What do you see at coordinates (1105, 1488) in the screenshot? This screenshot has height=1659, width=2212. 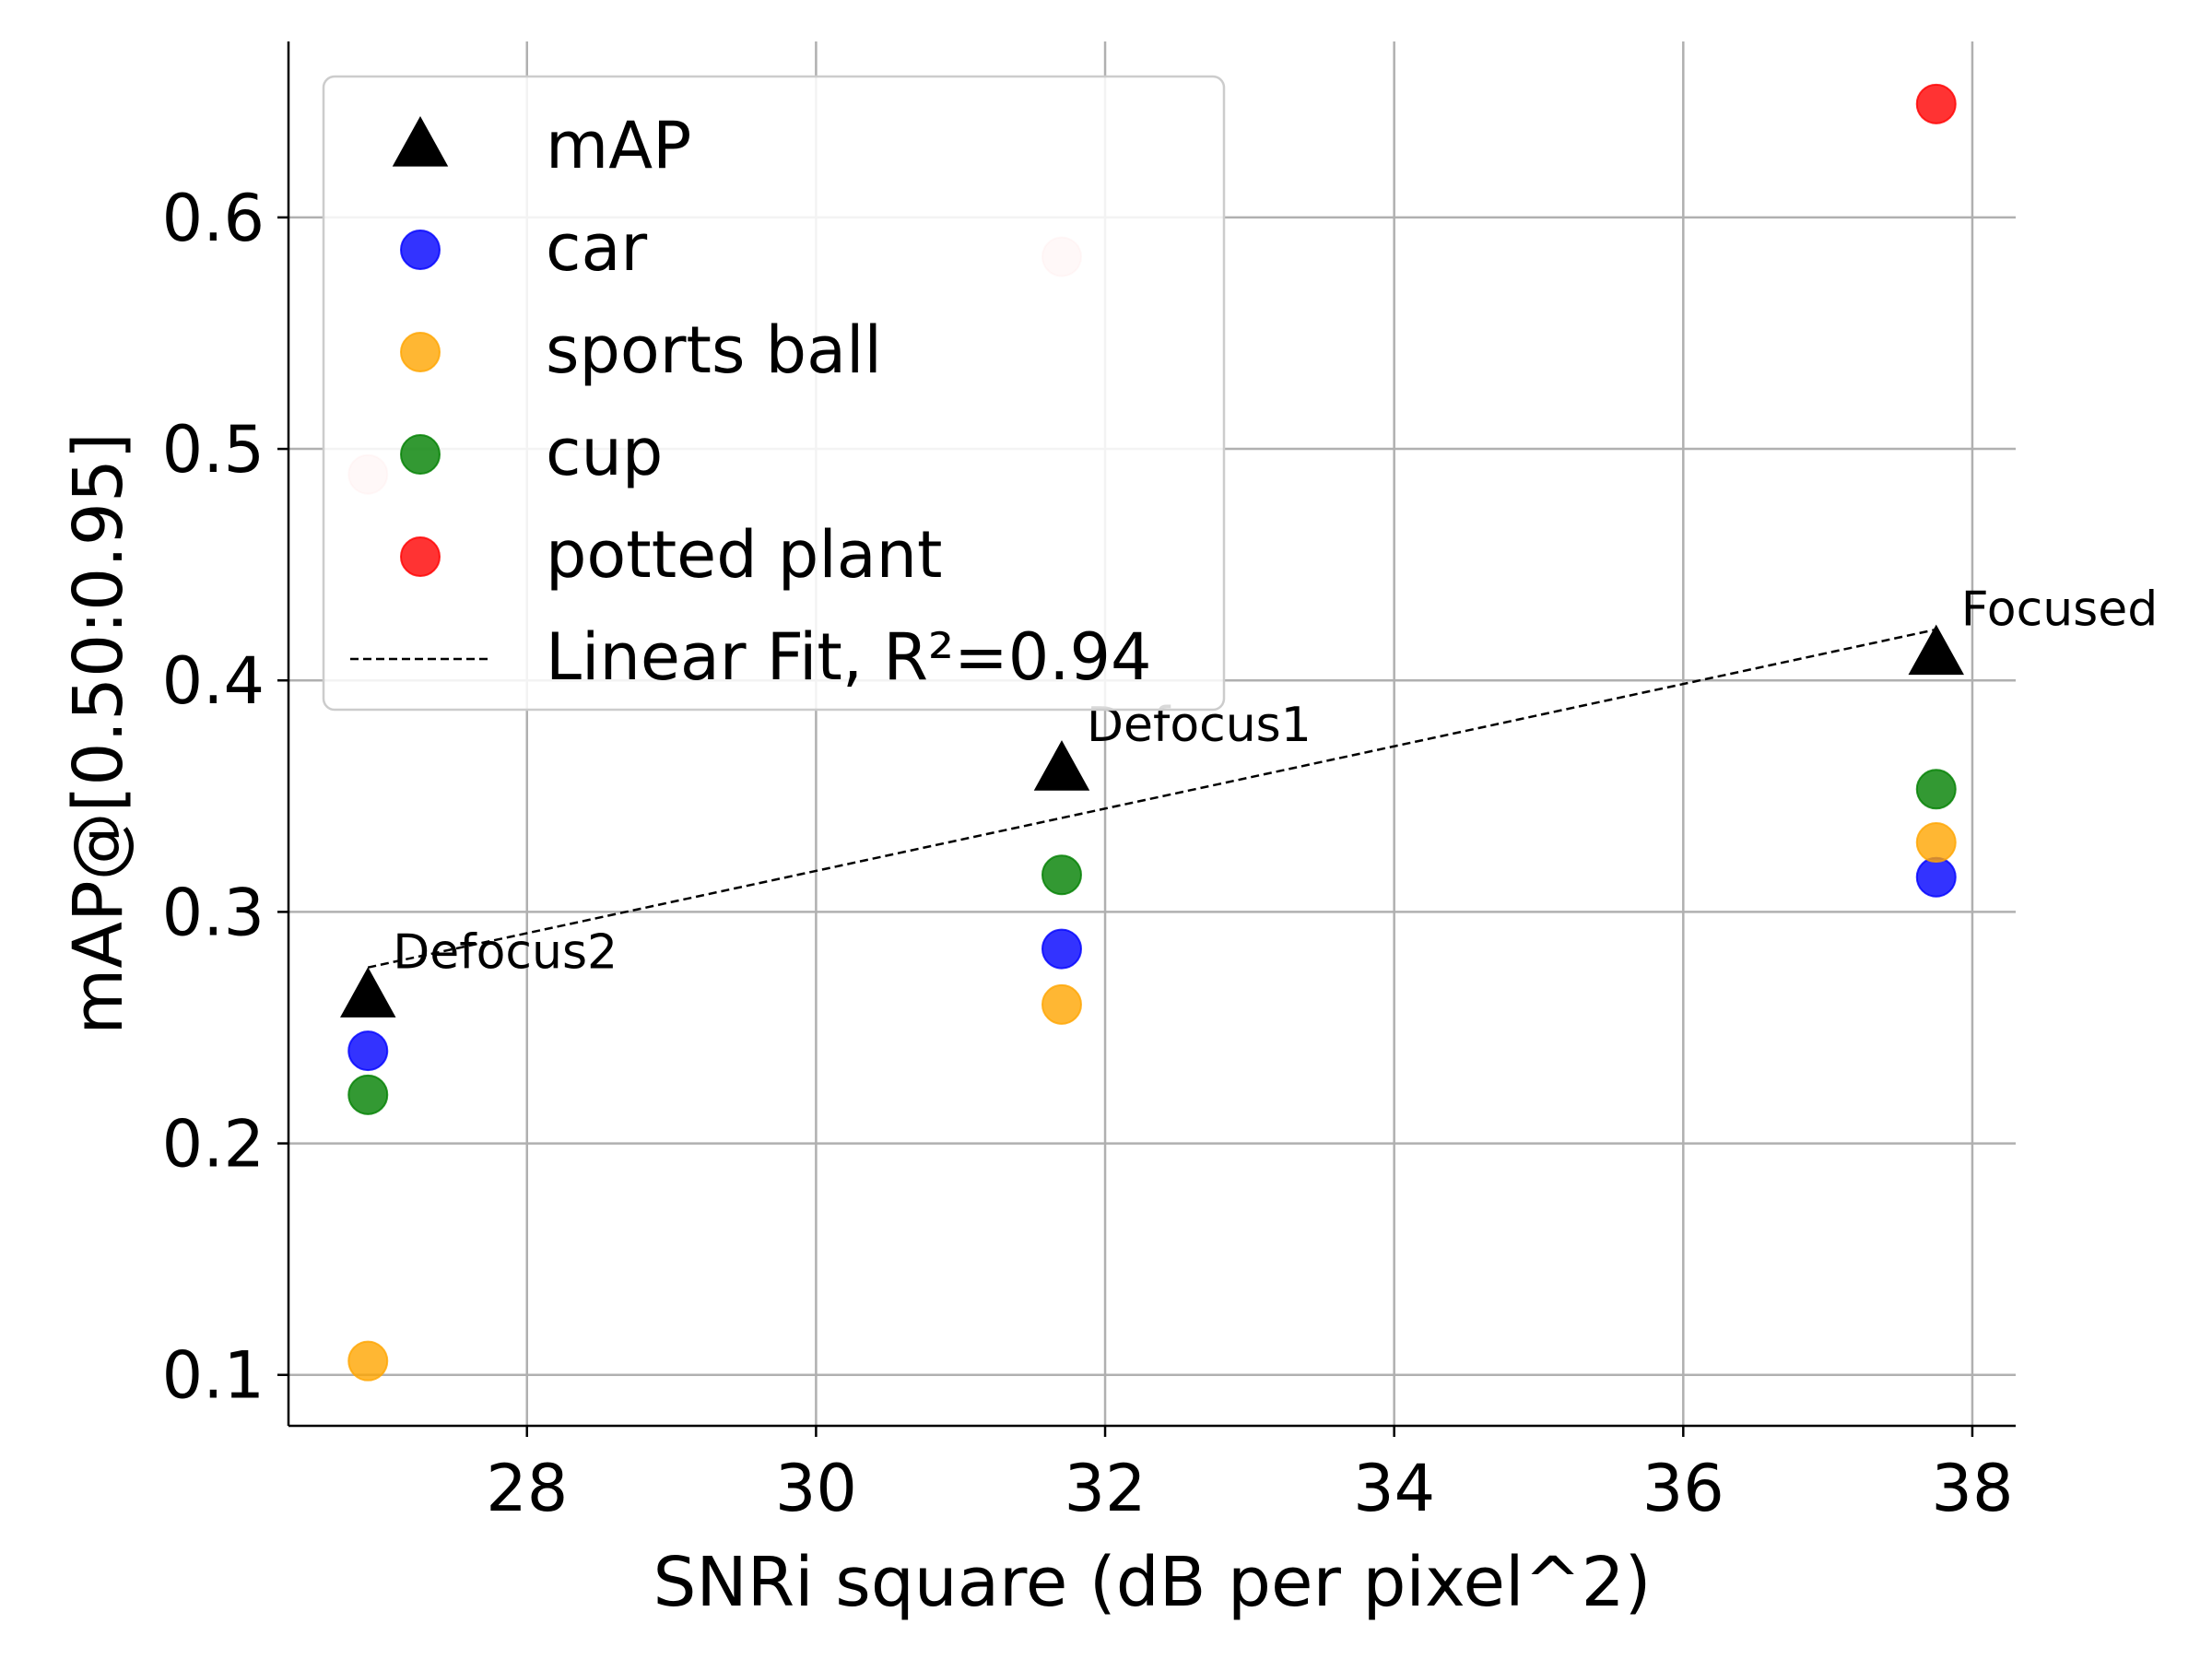 I see `x-tick-label: 32` at bounding box center [1105, 1488].